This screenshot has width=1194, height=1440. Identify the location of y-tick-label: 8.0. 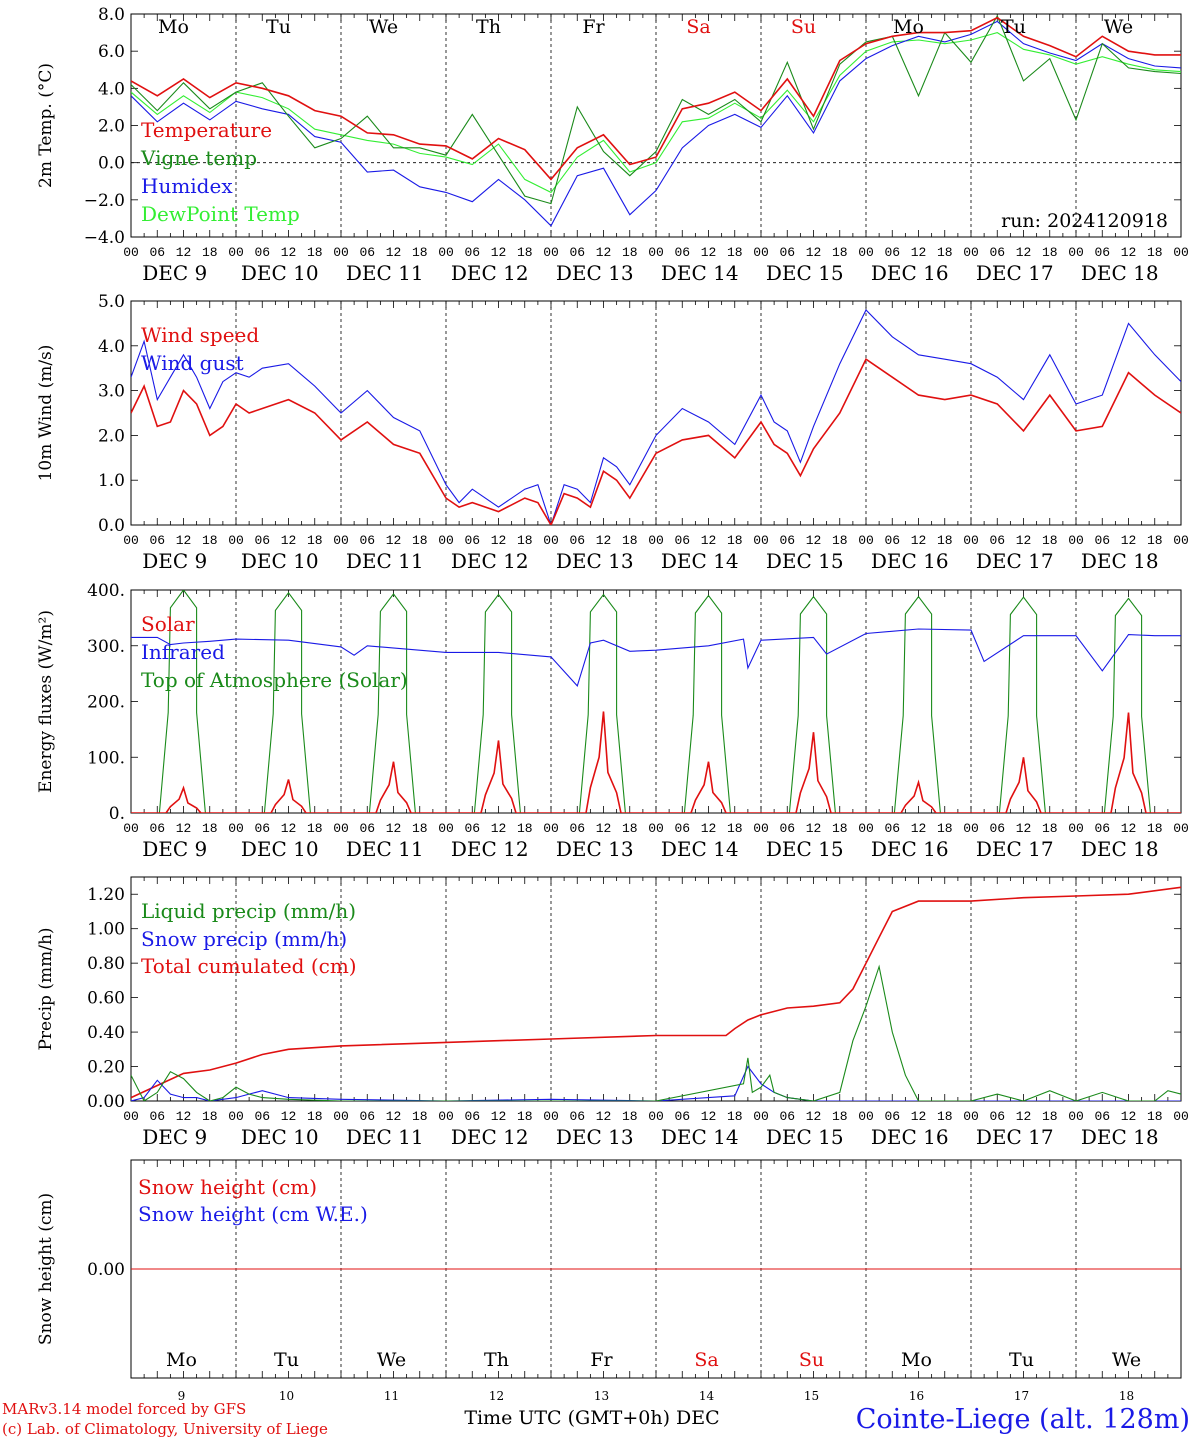
(111, 15).